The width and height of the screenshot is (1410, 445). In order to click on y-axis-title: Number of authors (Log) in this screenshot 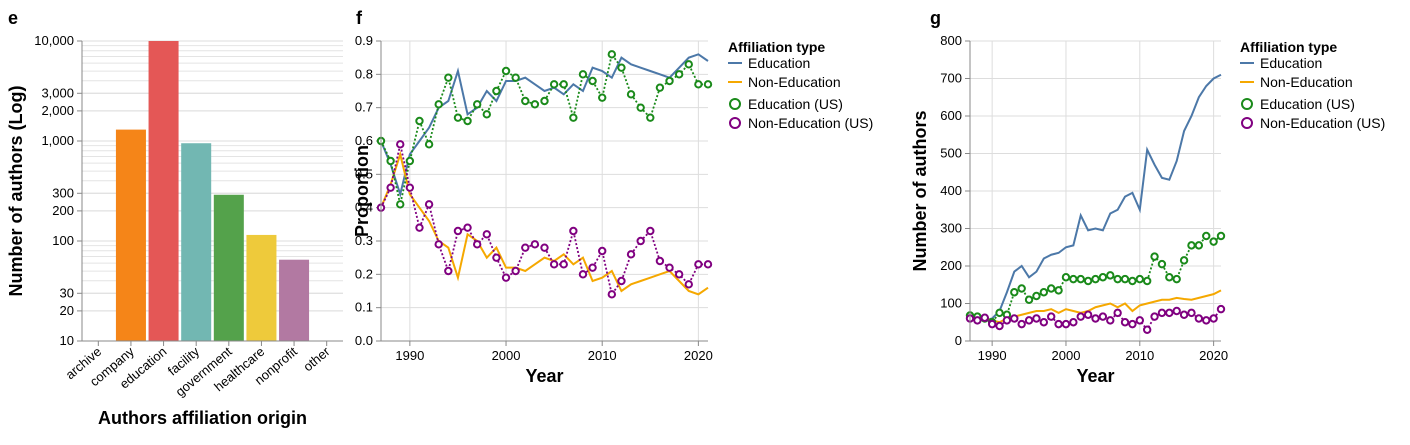, I will do `click(16, 191)`.